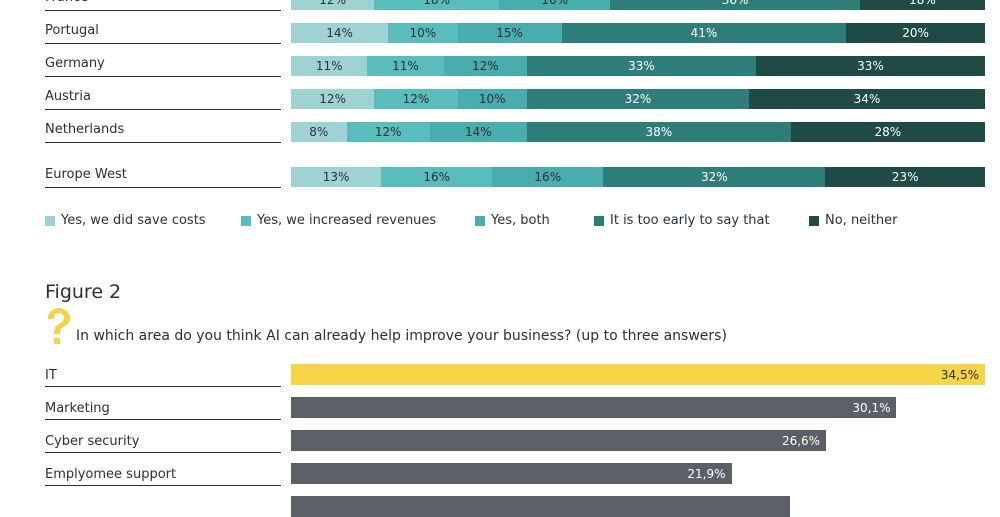  I want to click on bar-segment: 36%, so click(735, 5).